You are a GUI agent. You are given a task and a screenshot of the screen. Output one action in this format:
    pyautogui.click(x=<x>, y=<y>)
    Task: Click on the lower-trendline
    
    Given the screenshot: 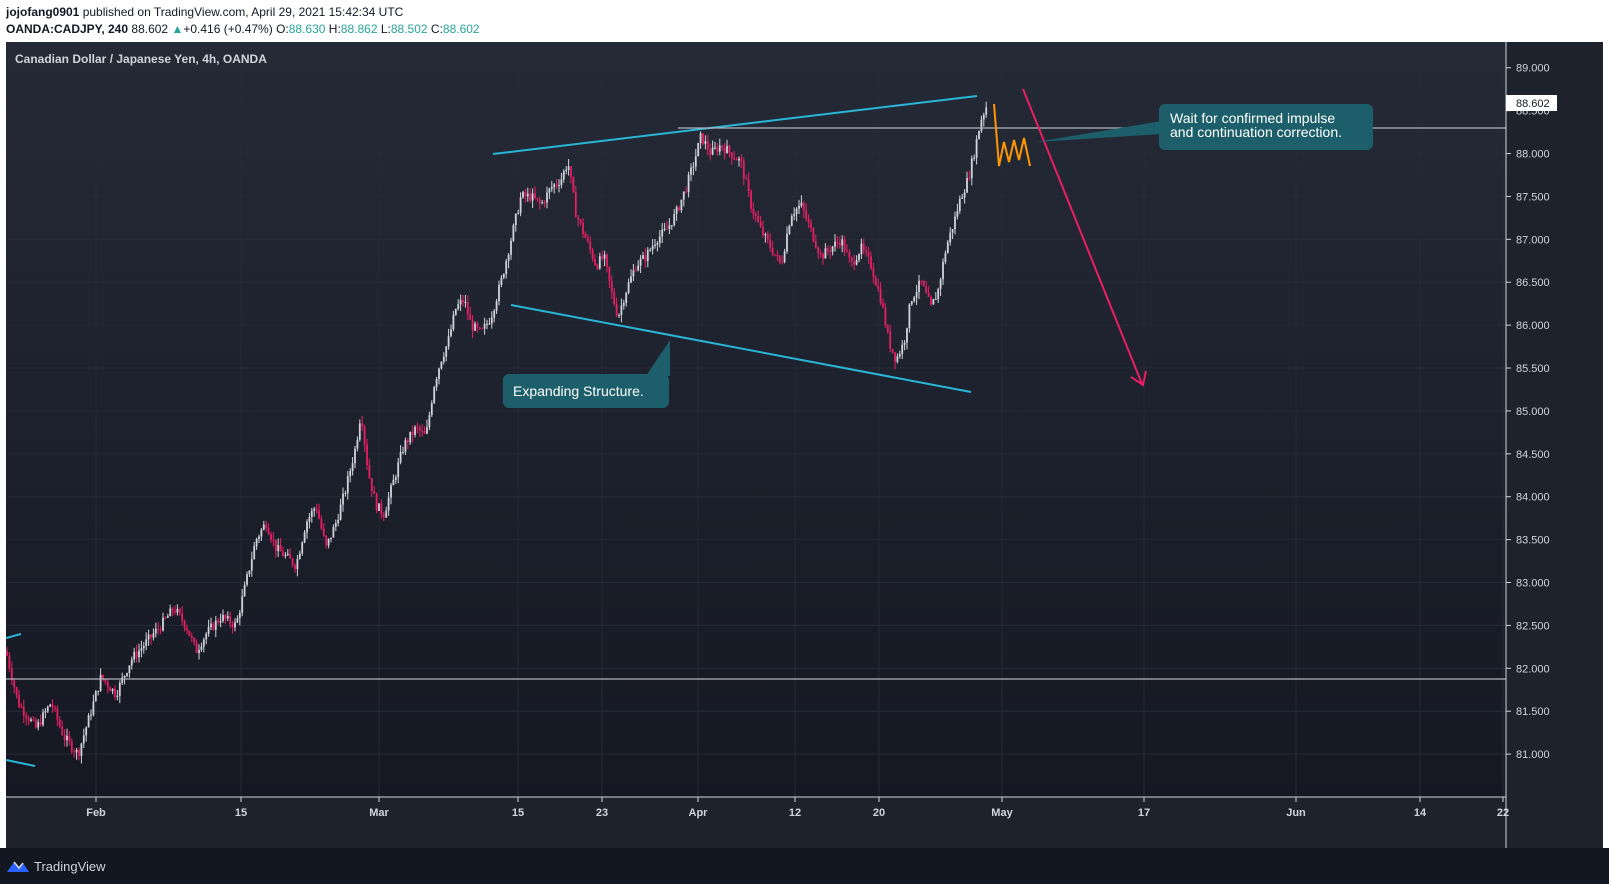 What is the action you would take?
    pyautogui.click(x=741, y=348)
    